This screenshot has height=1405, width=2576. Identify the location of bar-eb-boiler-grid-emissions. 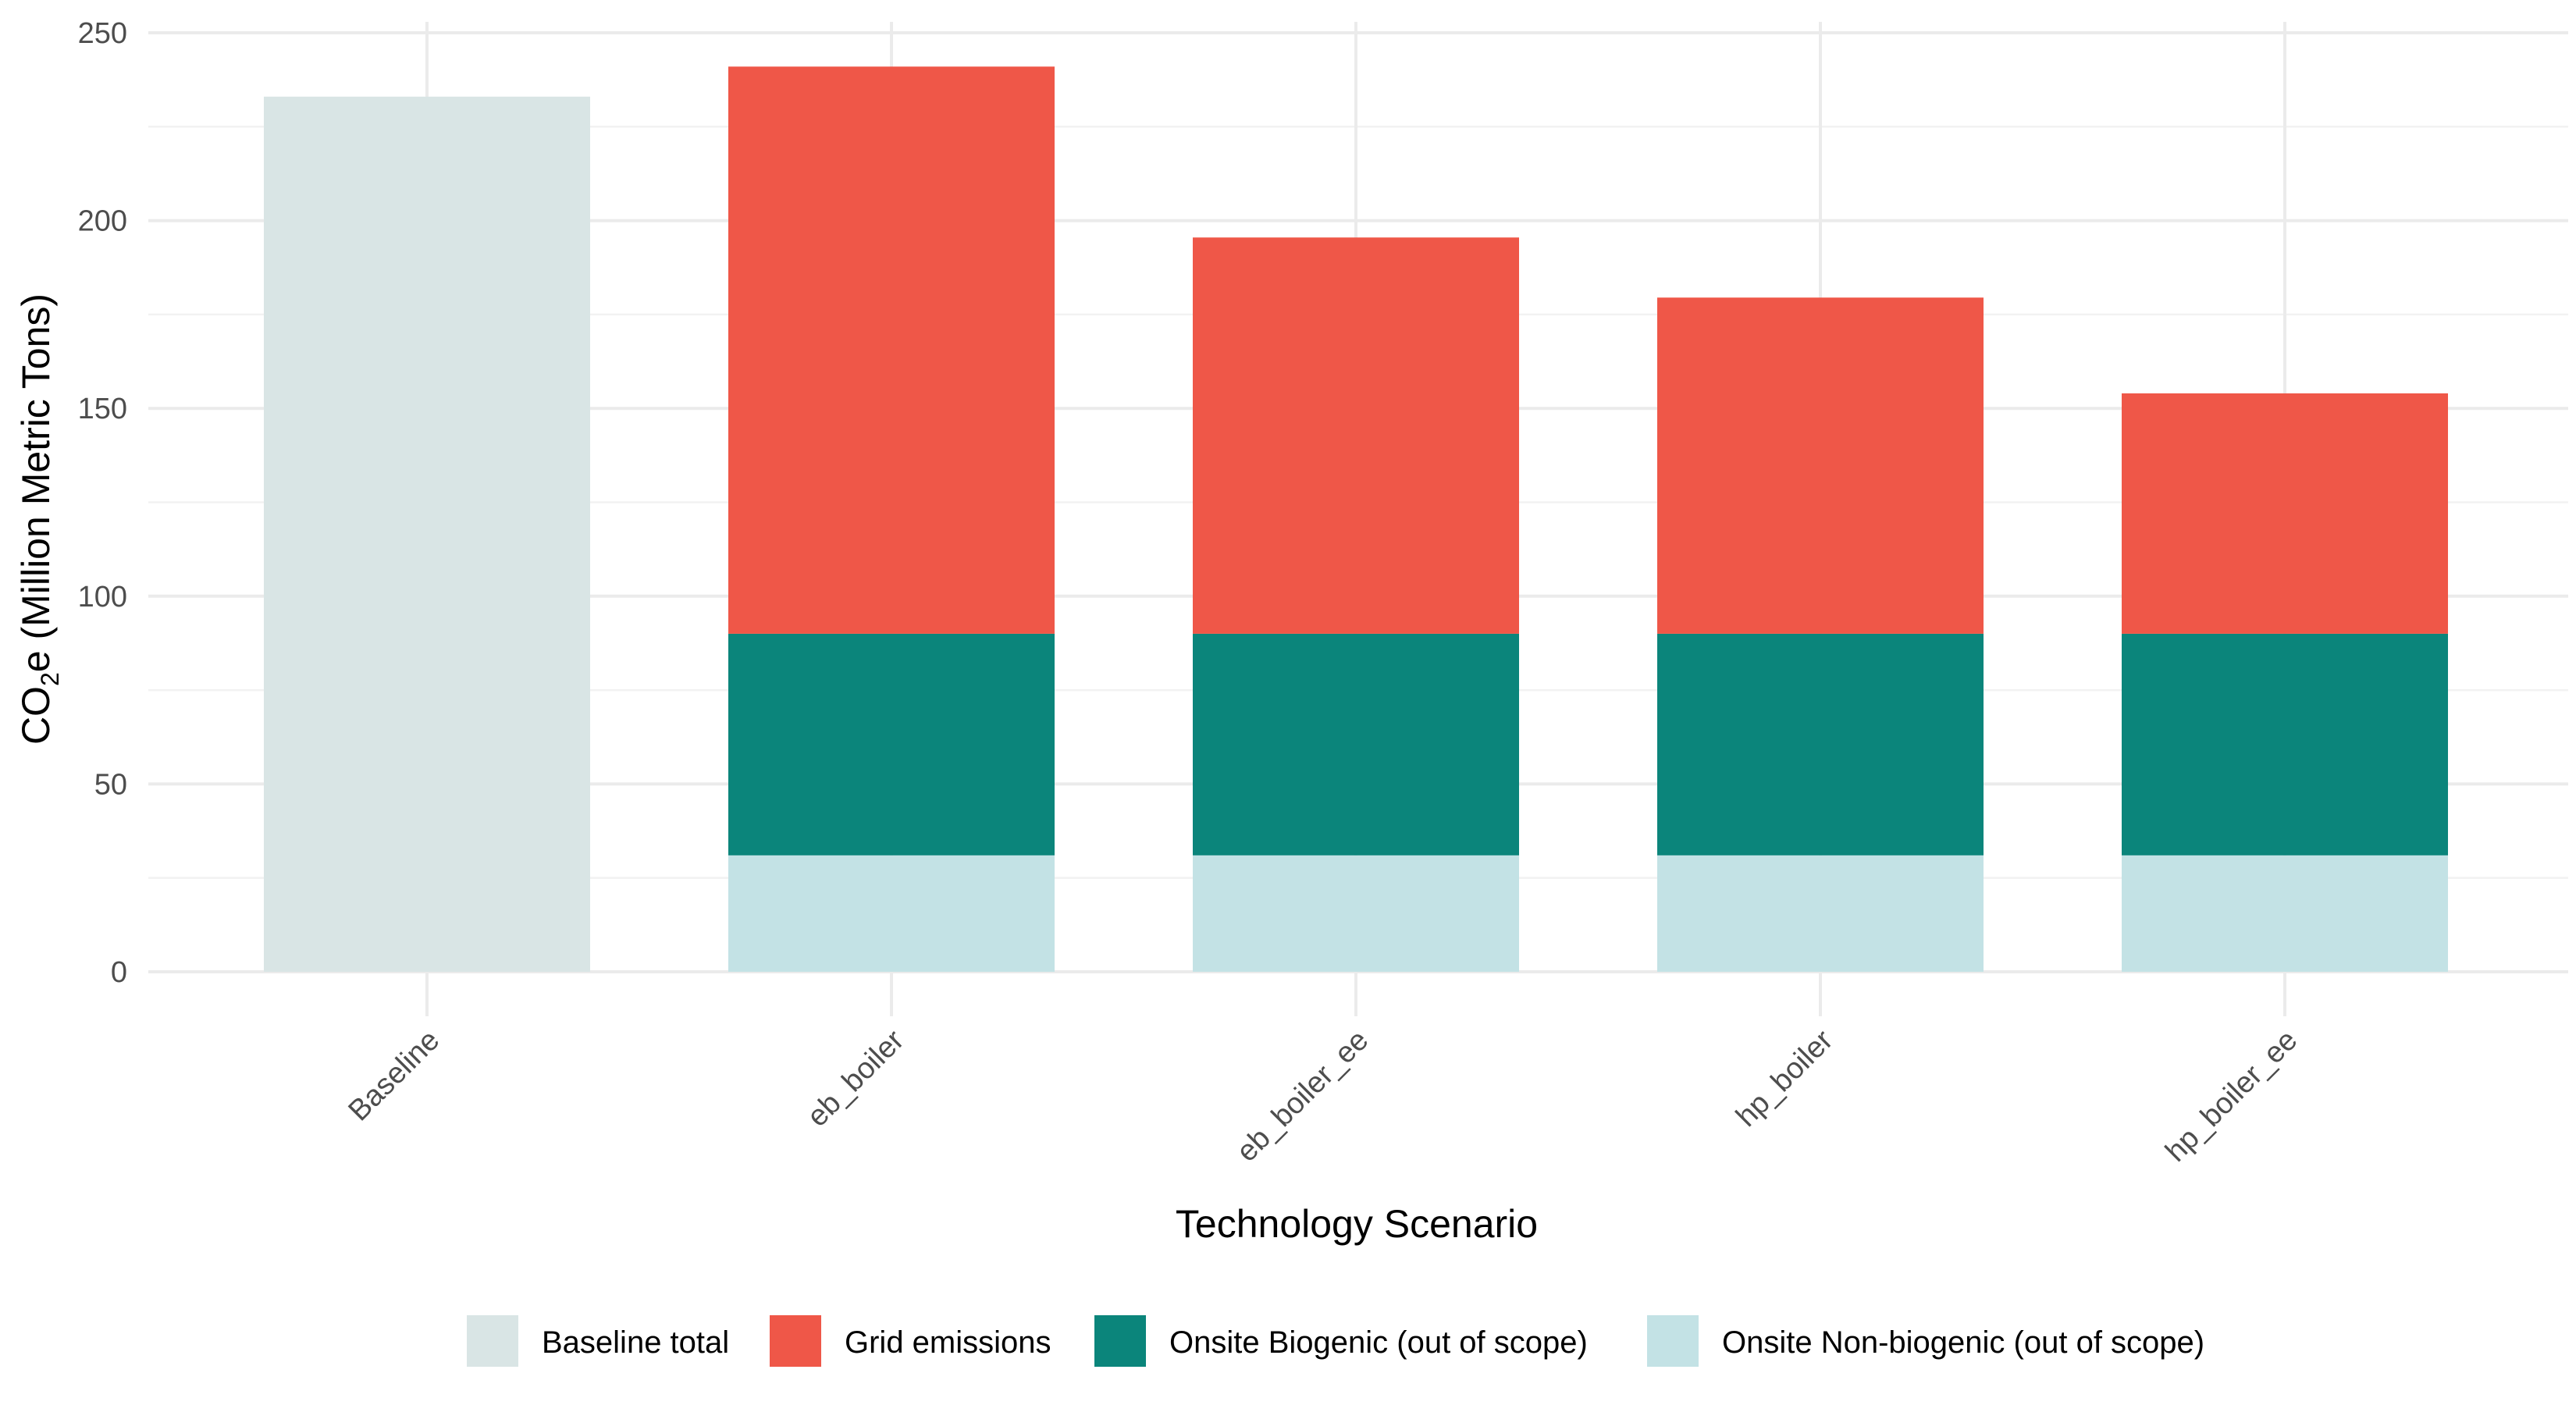
(891, 350).